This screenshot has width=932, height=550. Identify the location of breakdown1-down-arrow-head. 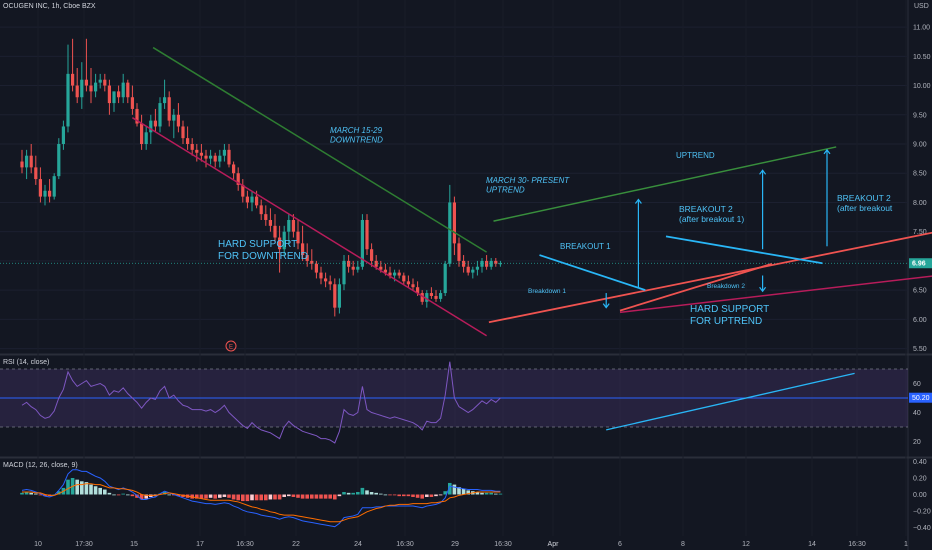
(606, 306).